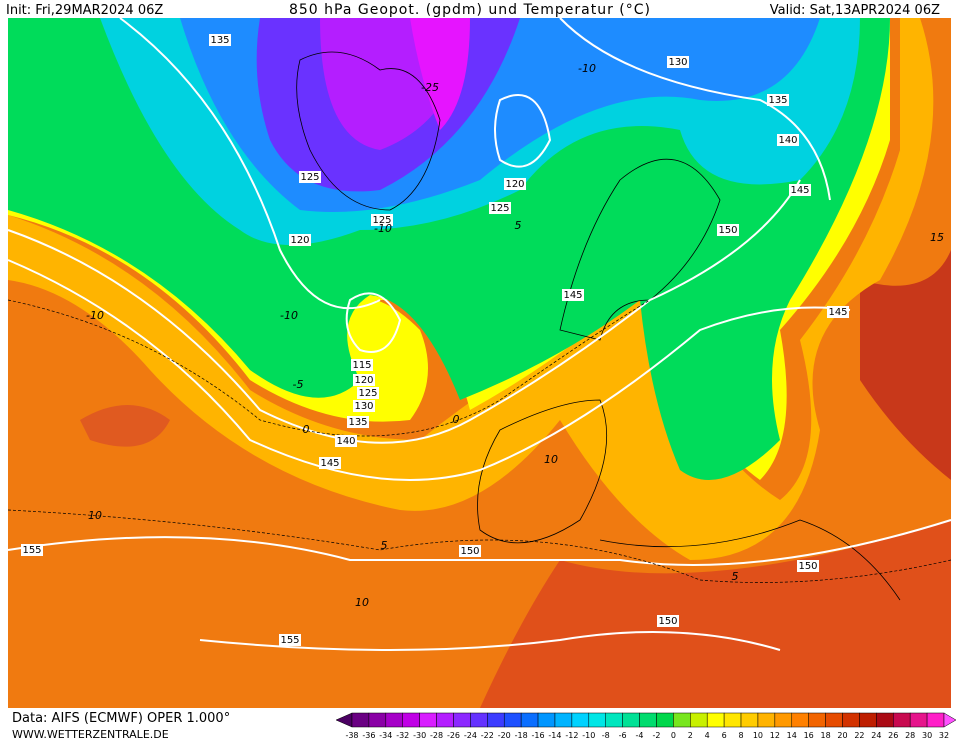  What do you see at coordinates (792, 735) in the screenshot?
I see `colorbar-label: 14` at bounding box center [792, 735].